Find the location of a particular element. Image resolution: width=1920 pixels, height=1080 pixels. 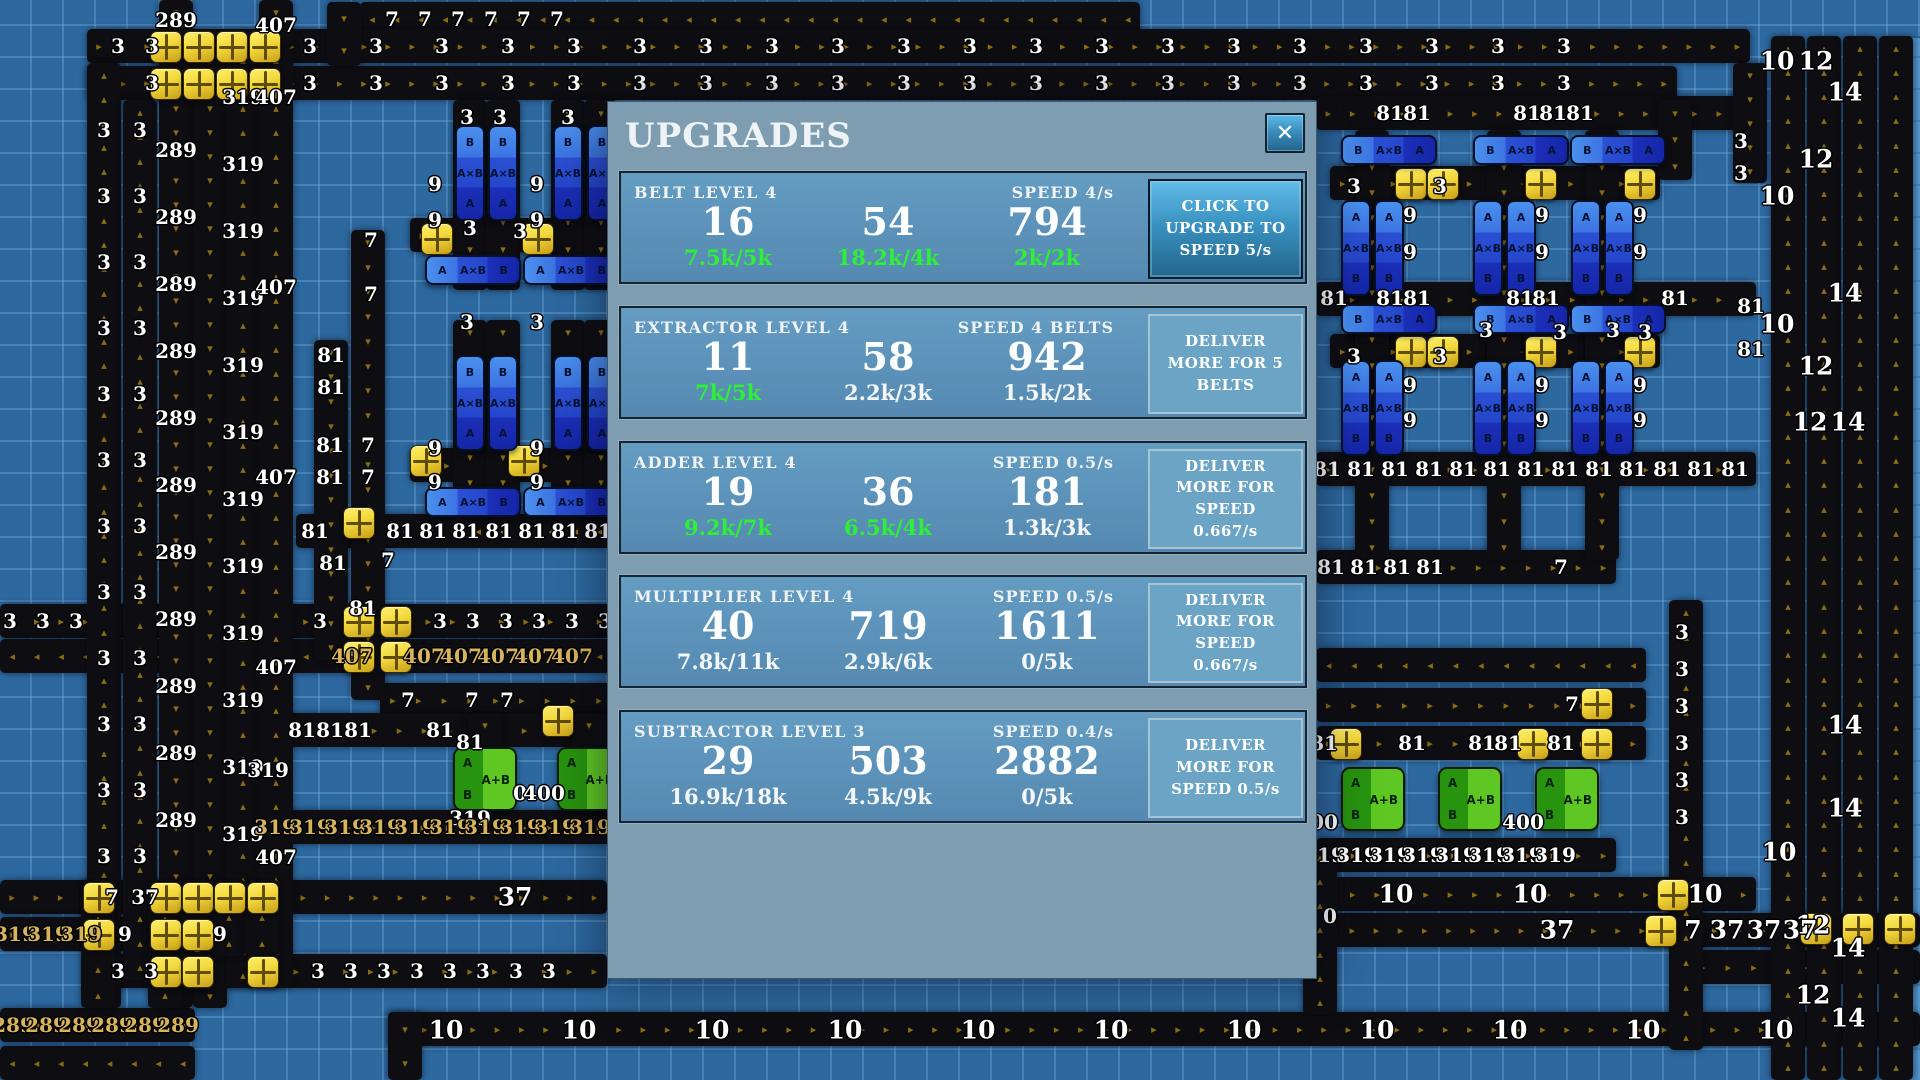

stat-col-3: 942 1.5k/2k is located at coordinates (1047, 370).